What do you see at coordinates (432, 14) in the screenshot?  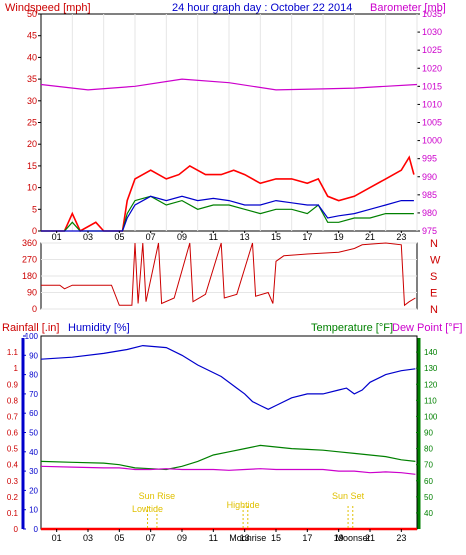 I see `barometer-tick-label: 1035` at bounding box center [432, 14].